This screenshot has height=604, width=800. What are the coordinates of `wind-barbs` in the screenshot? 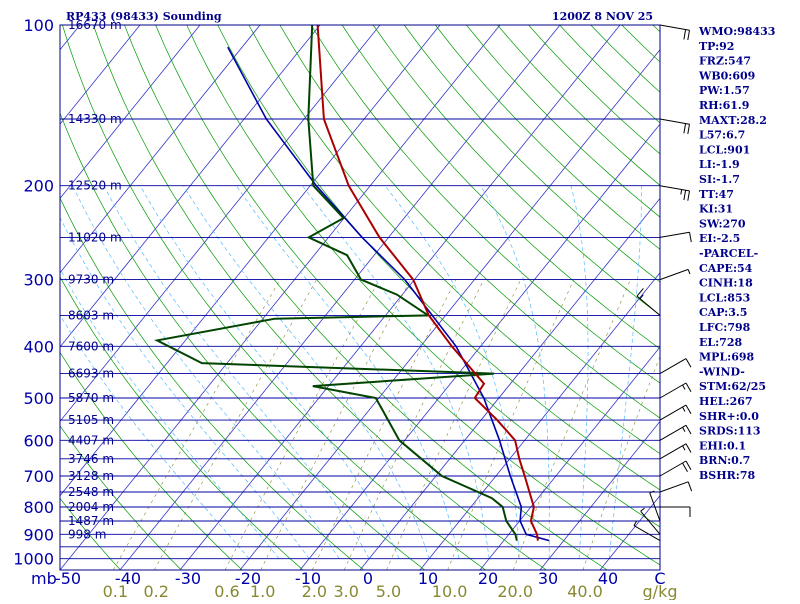 It's located at (663, 283).